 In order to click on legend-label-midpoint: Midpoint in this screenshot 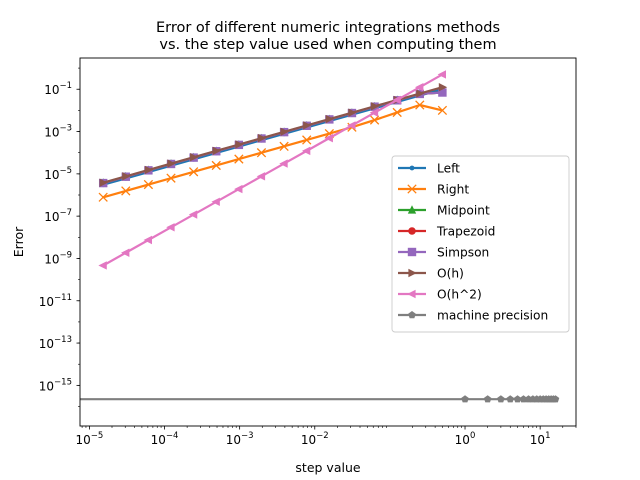, I will do `click(463, 211)`.